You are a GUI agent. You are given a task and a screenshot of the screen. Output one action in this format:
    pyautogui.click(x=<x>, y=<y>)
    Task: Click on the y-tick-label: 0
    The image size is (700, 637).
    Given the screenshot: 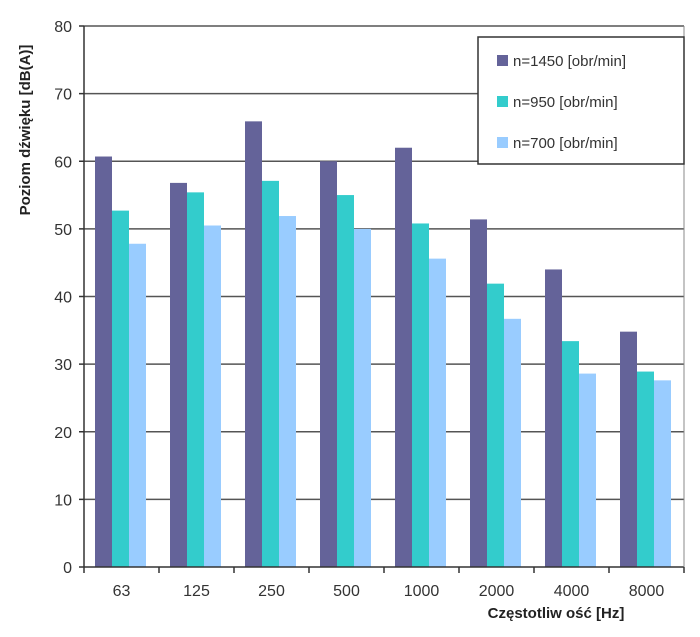 What is the action you would take?
    pyautogui.click(x=67, y=568)
    